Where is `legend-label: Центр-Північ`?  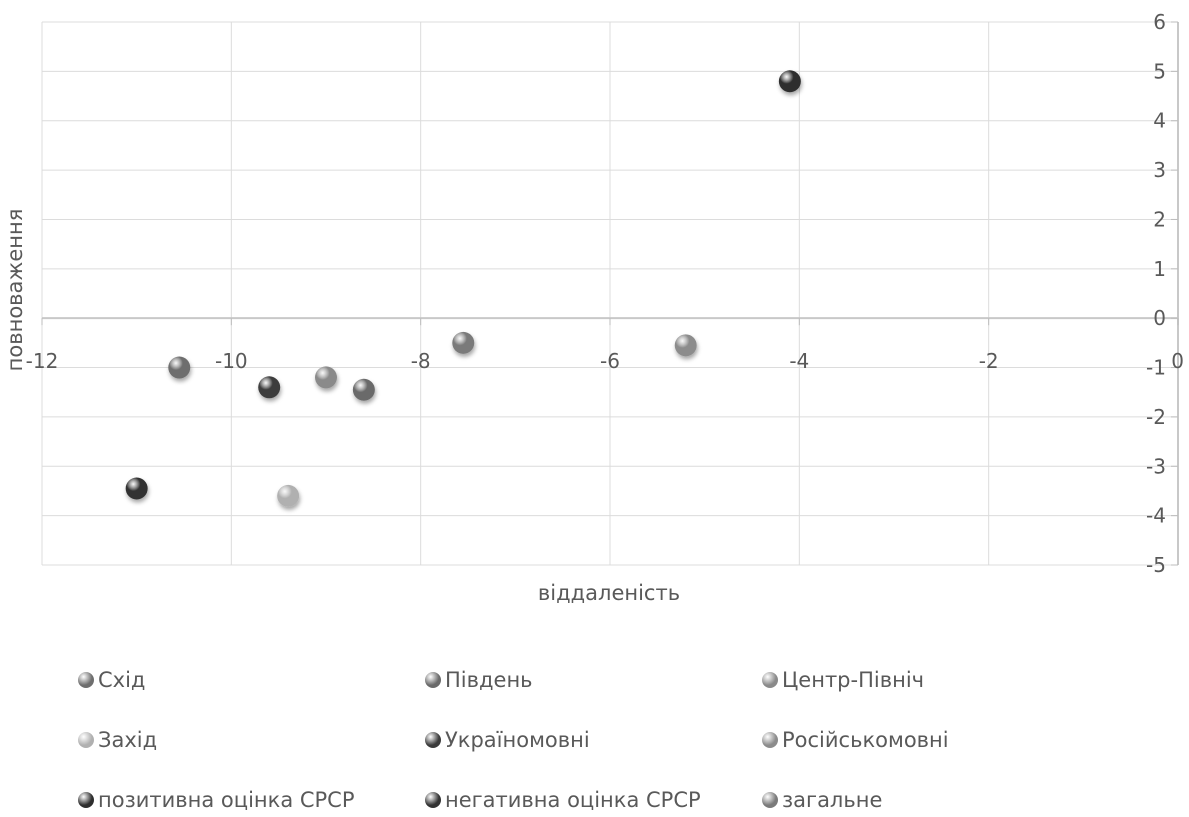 legend-label: Центр-Північ is located at coordinates (853, 680).